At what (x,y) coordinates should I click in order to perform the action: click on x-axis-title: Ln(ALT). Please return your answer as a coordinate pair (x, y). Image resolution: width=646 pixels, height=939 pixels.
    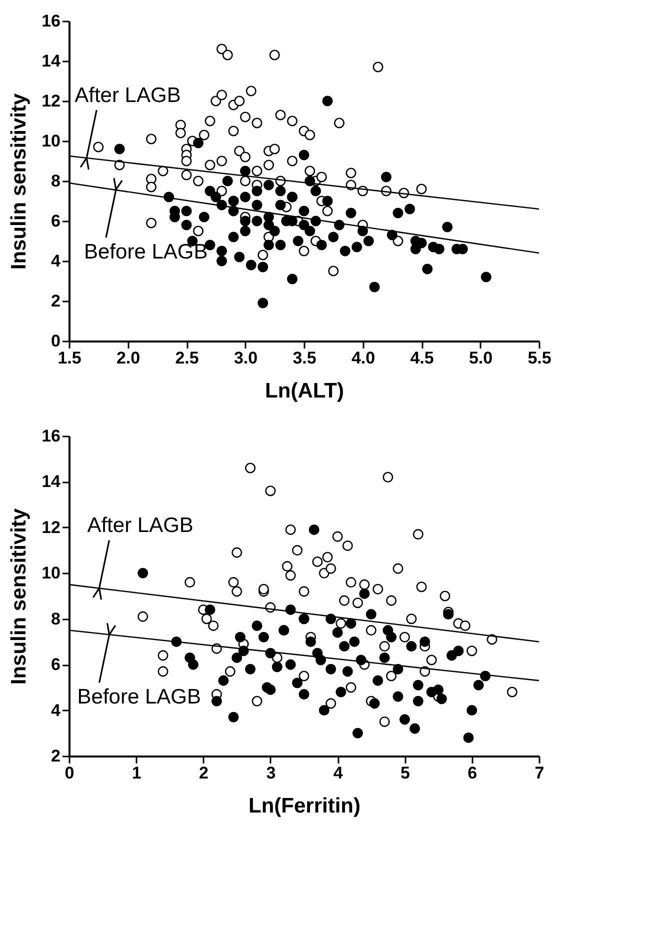
    Looking at the image, I should click on (304, 391).